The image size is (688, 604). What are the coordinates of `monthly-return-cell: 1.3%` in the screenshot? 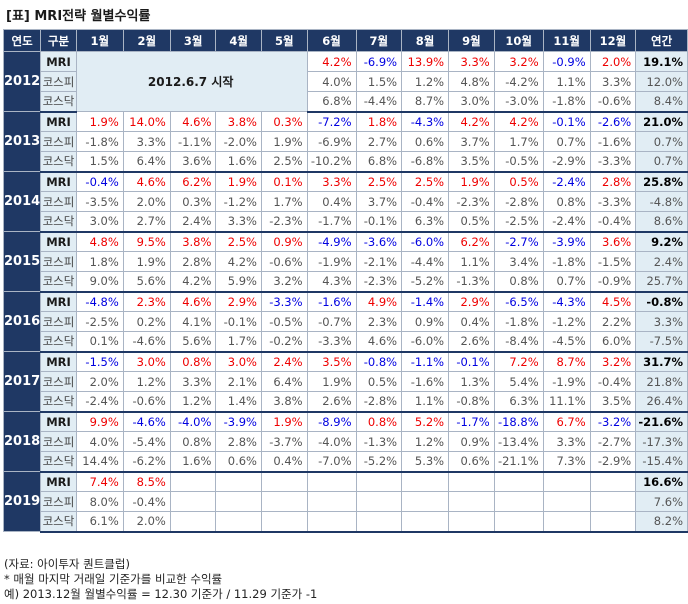 It's located at (471, 381).